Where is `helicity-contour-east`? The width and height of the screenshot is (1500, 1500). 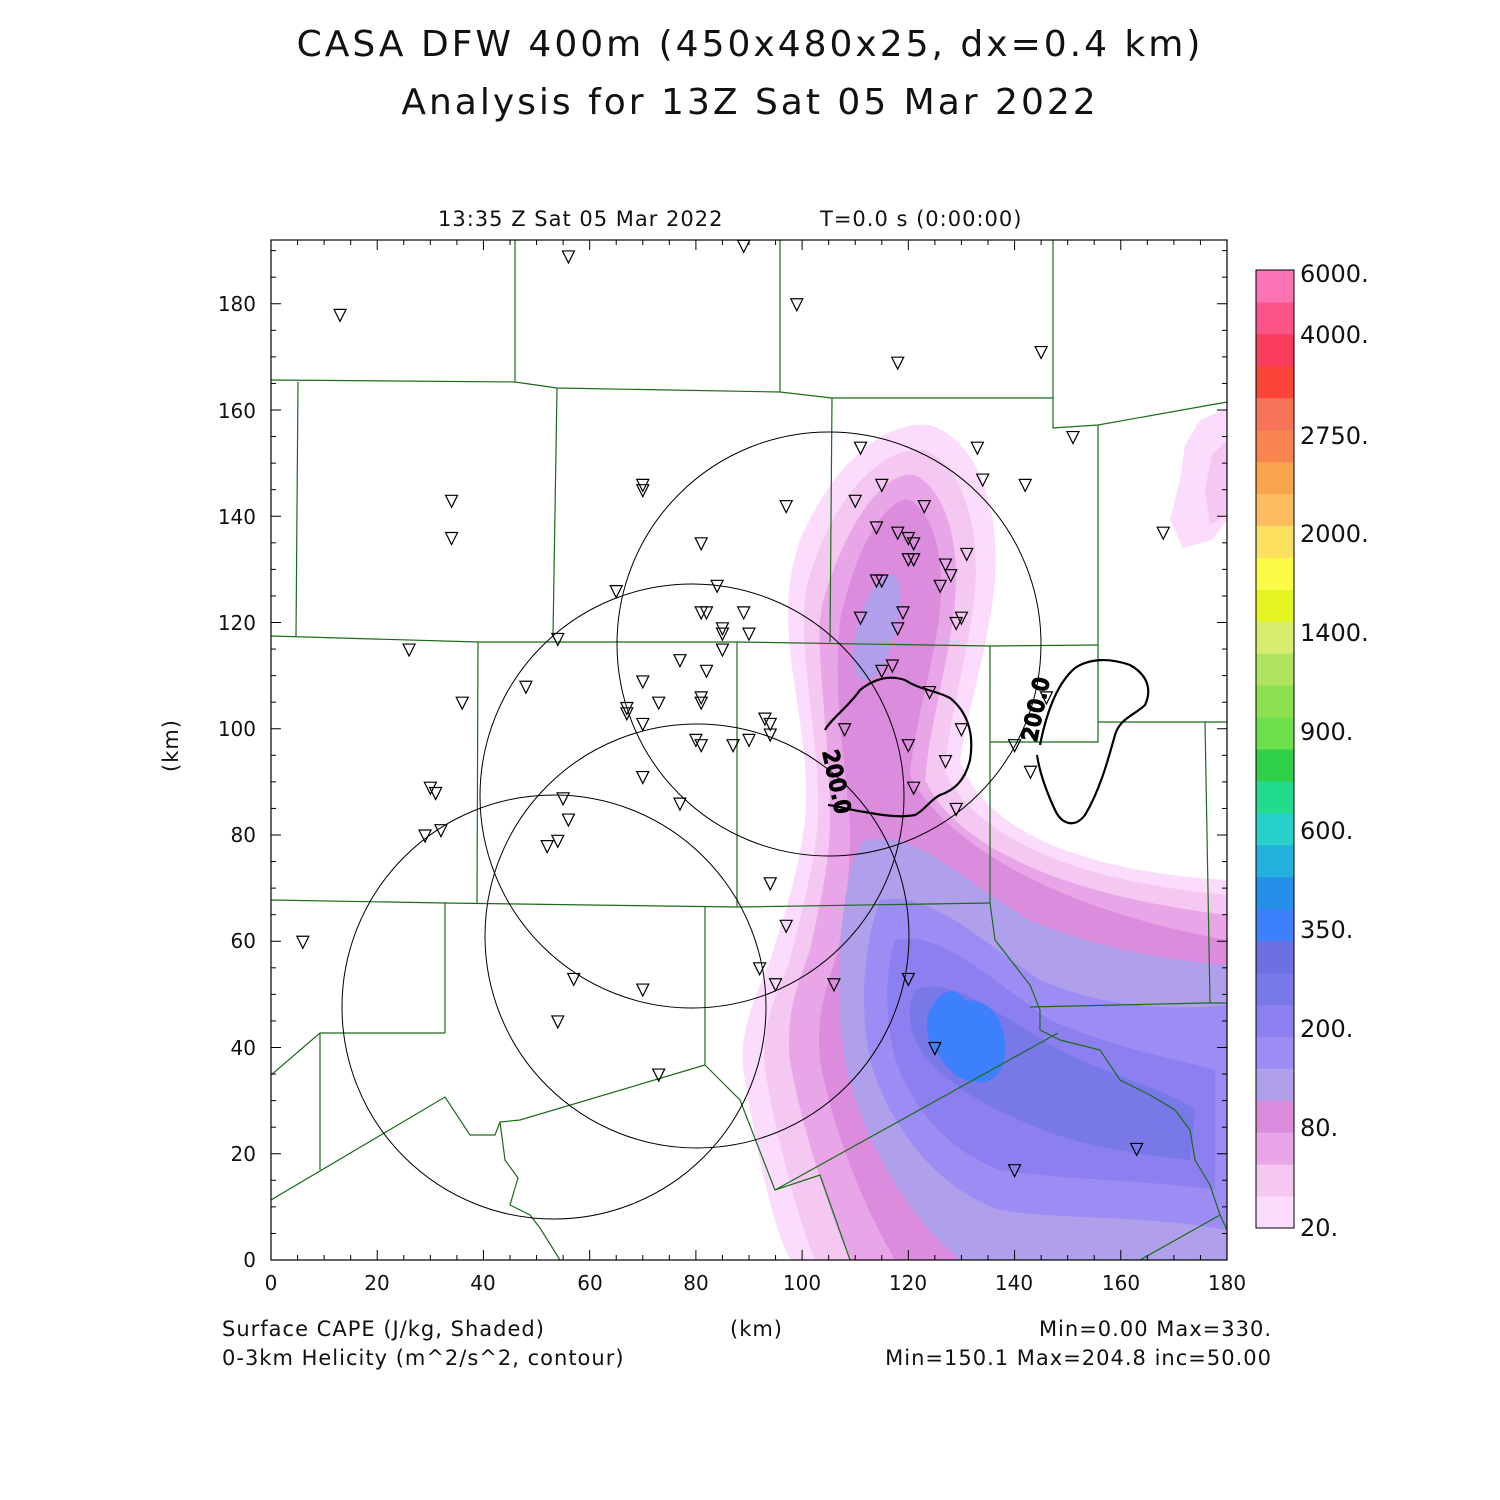
helicity-contour-east is located at coordinates (1092, 742).